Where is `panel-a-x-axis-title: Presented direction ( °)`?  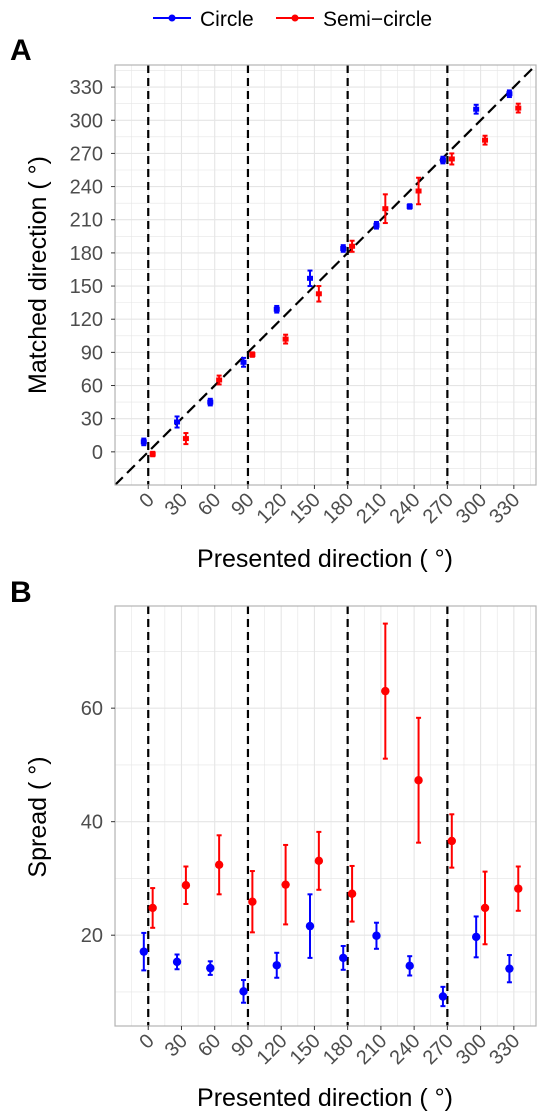
panel-a-x-axis-title: Presented direction ( °) is located at coordinates (325, 559).